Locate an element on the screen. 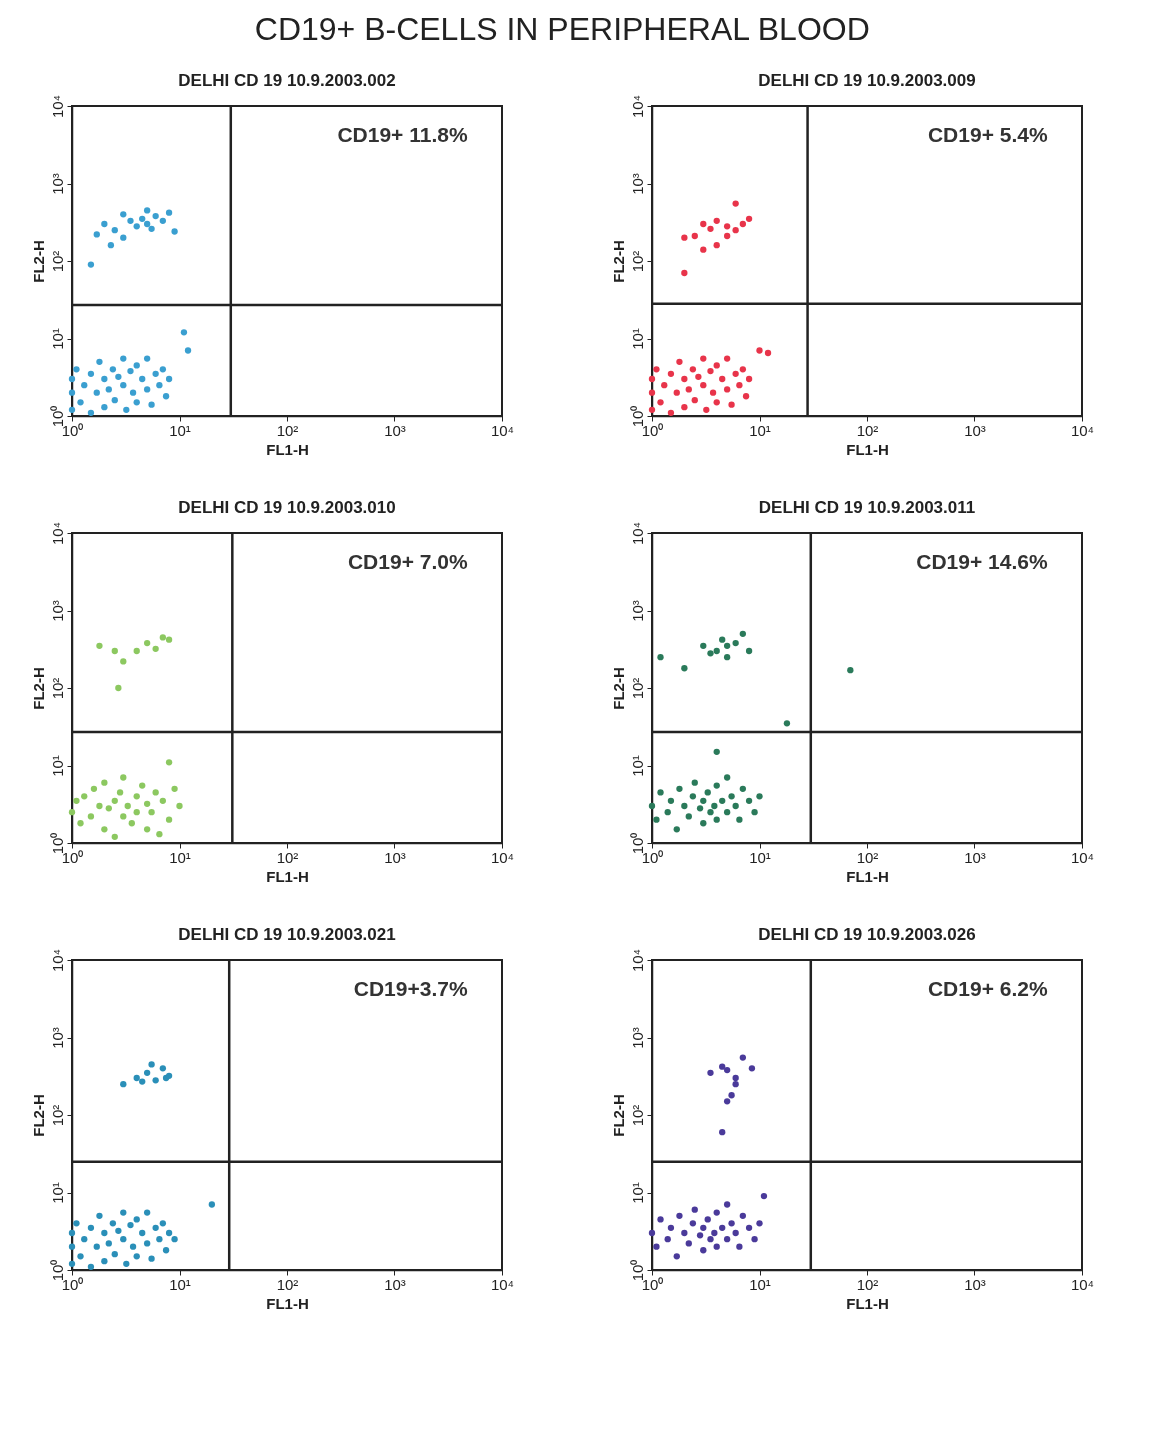  chart-title: DELHI CD 19 10.9.2003.011 is located at coordinates (867, 508).